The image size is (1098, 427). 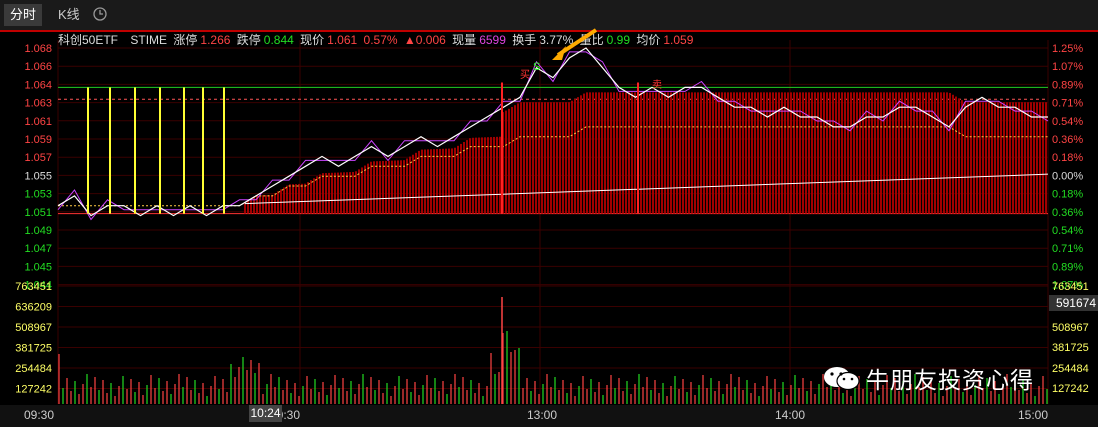 What do you see at coordinates (542, 415) in the screenshot?
I see `time-tick: 13:00` at bounding box center [542, 415].